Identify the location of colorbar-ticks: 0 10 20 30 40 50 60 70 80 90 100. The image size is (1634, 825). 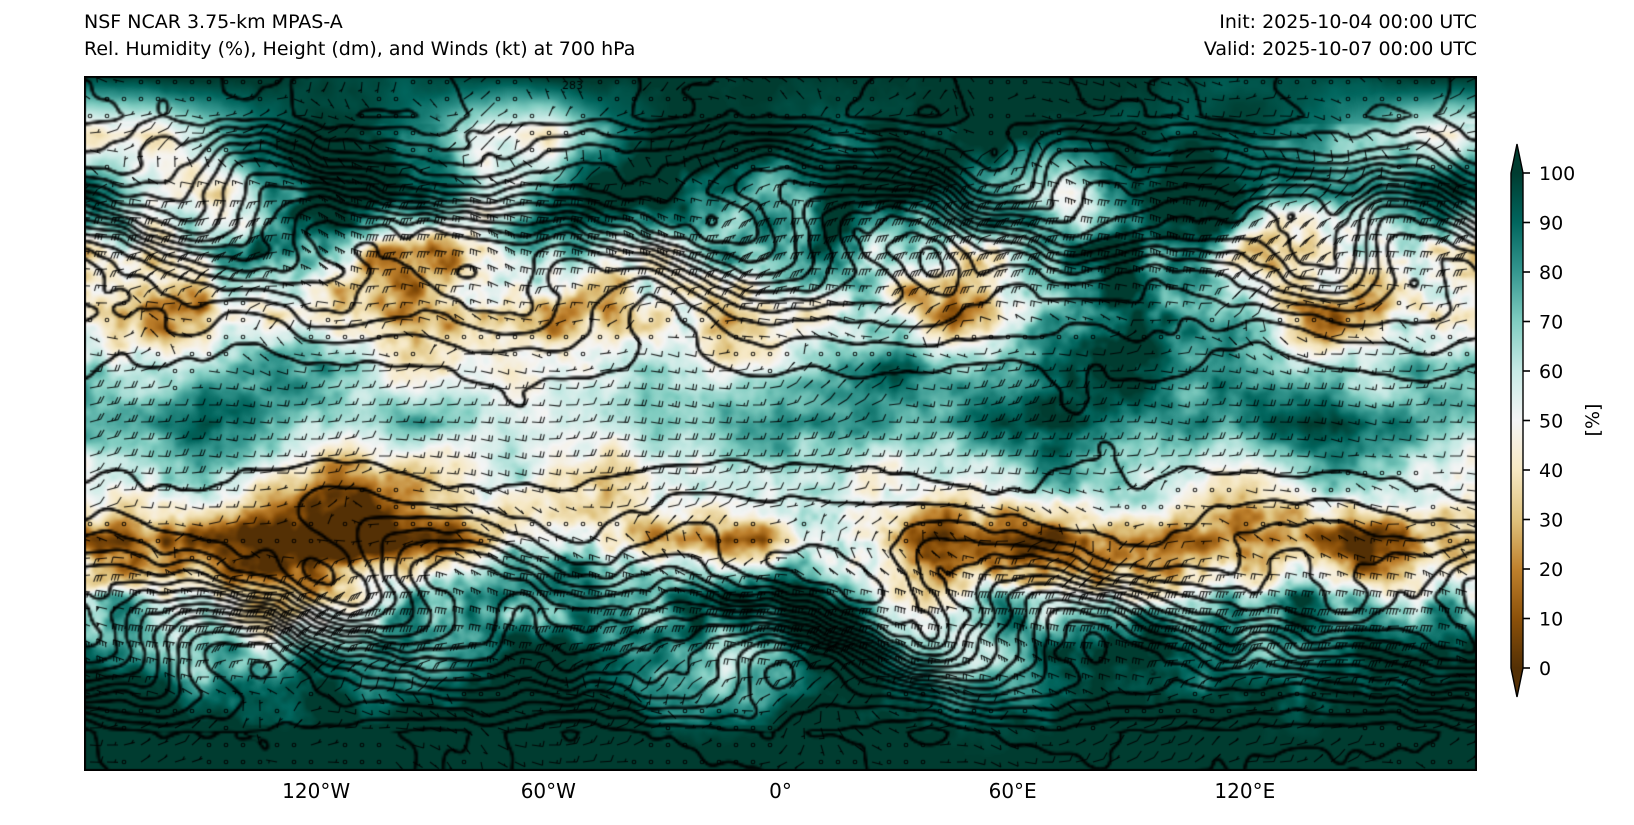
(1549, 421).